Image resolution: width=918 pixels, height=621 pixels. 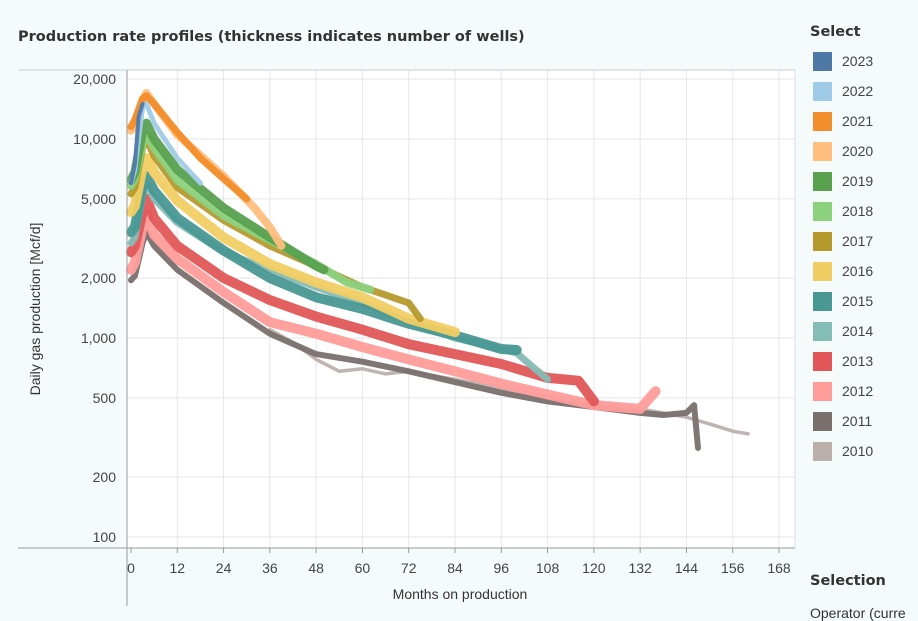 What do you see at coordinates (858, 121) in the screenshot?
I see `legend-label: 2021` at bounding box center [858, 121].